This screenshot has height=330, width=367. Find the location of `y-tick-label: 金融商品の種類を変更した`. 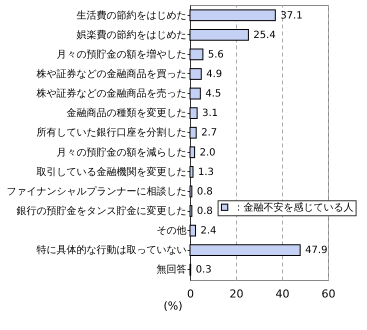

y-tick-label: 金融商品の種類を変更した is located at coordinates (126, 113).